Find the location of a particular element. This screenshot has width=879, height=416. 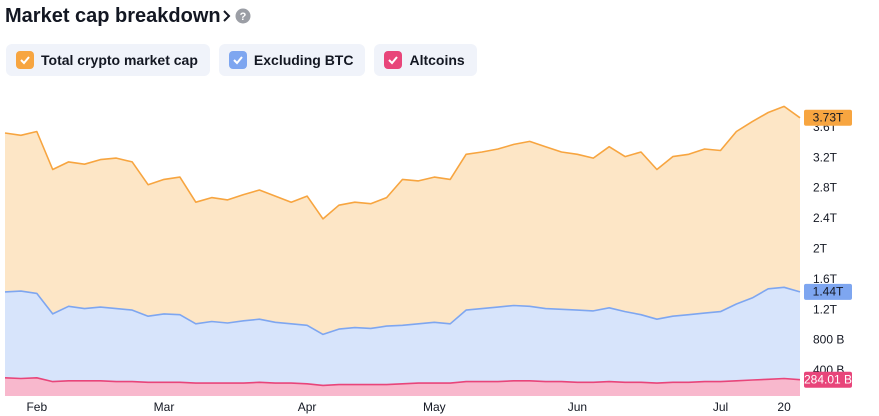

legend-toggle: Total crypto market cap is located at coordinates (108, 60).